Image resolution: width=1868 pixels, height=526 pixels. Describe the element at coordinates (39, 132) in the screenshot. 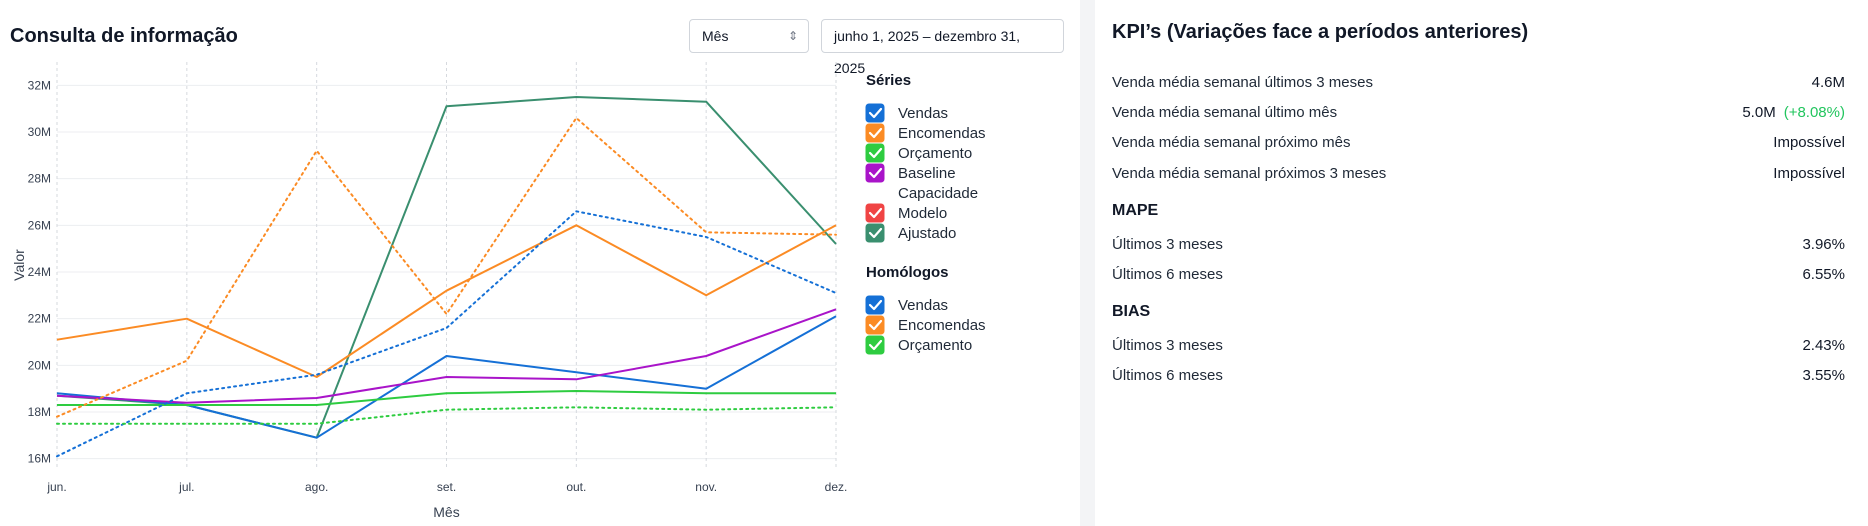

I see `y-tick-label: 30M` at that location.